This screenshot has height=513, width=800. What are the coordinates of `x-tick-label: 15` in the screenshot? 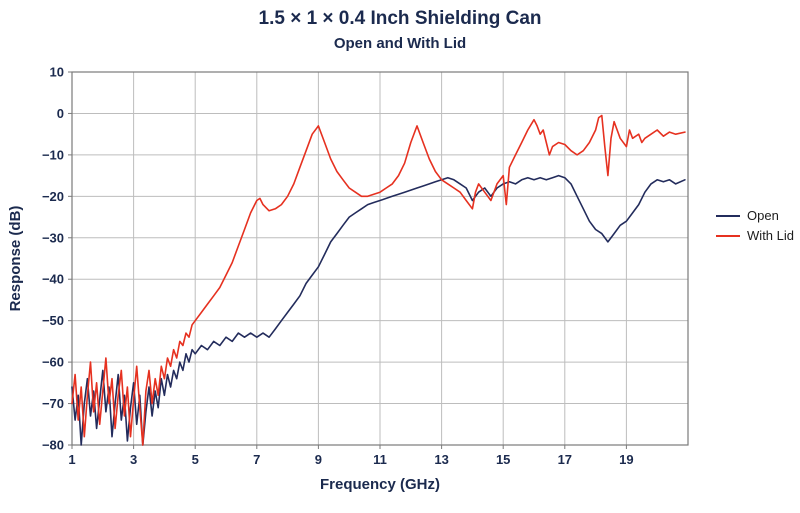 It's located at (503, 459).